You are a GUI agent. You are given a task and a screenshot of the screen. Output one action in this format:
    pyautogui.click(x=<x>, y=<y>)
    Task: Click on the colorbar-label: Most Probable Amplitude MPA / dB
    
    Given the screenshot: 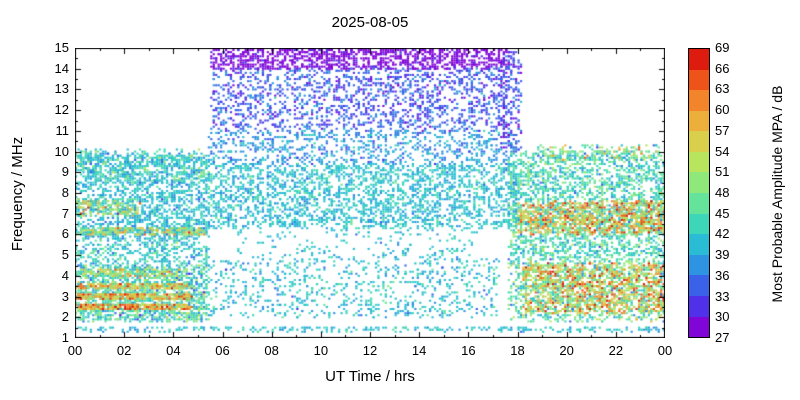 What is the action you would take?
    pyautogui.click(x=777, y=194)
    